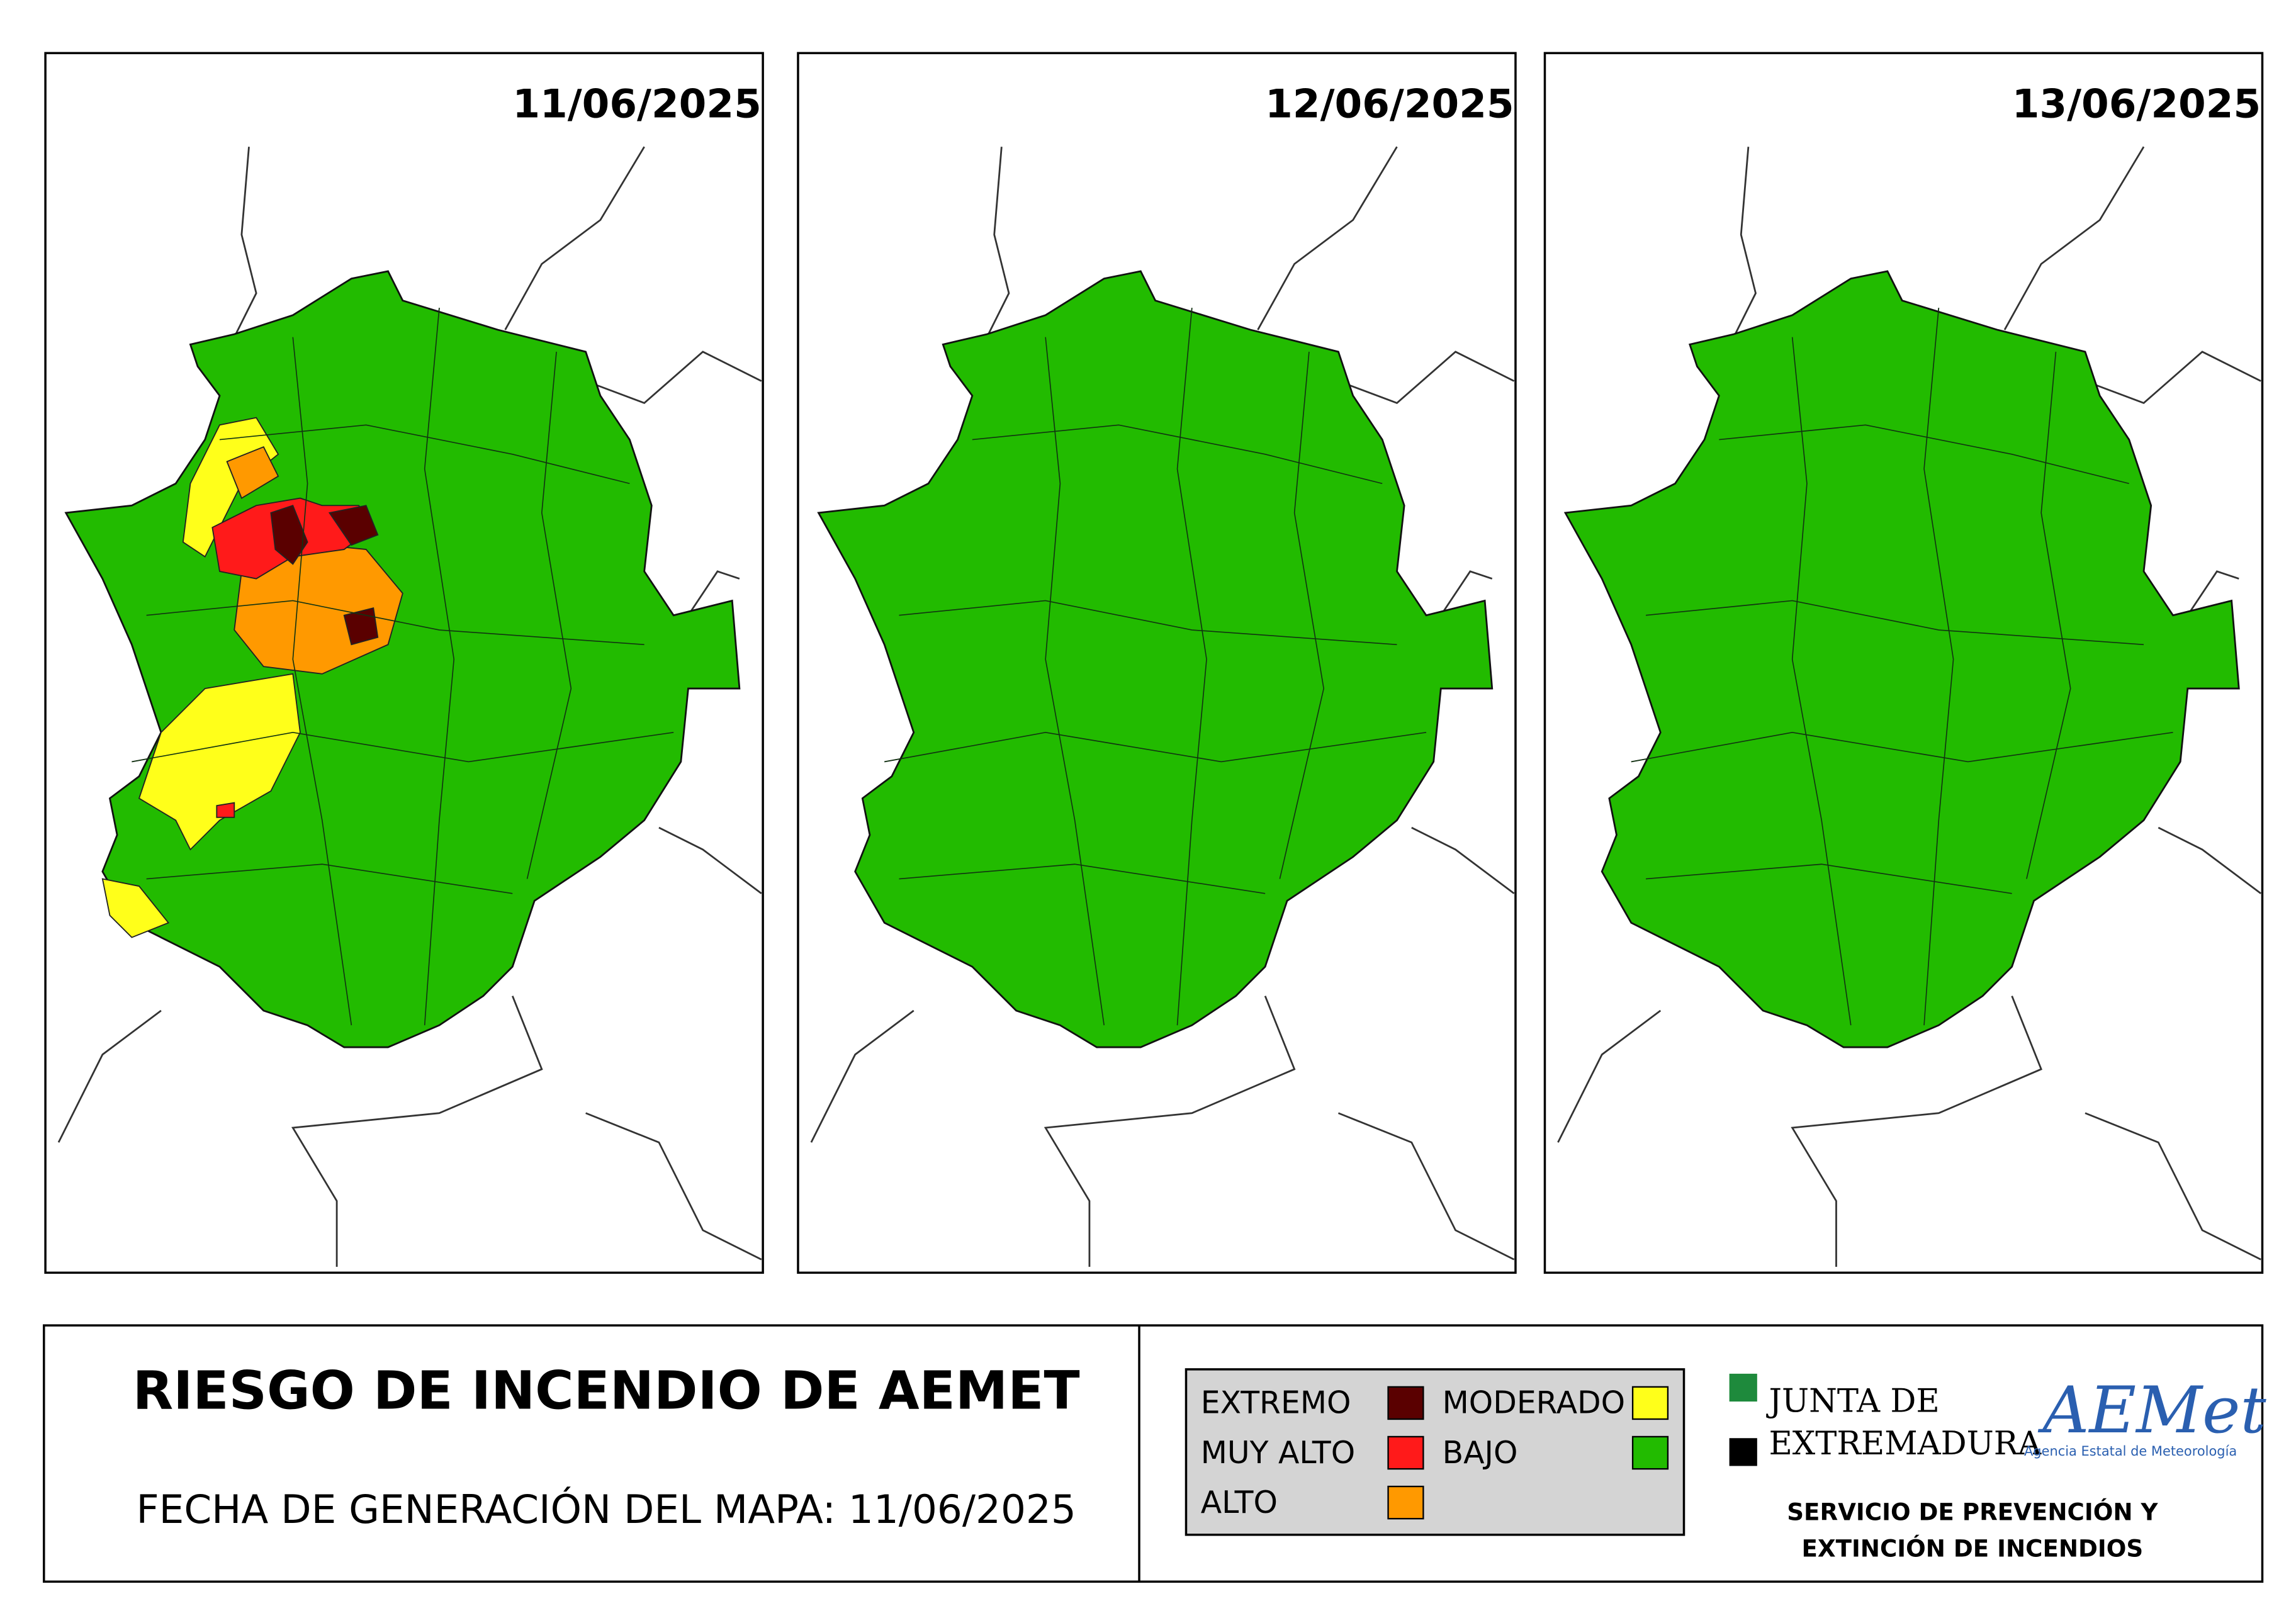  I want to click on junta-logo-text: JUNTA DE, so click(1852, 1401).